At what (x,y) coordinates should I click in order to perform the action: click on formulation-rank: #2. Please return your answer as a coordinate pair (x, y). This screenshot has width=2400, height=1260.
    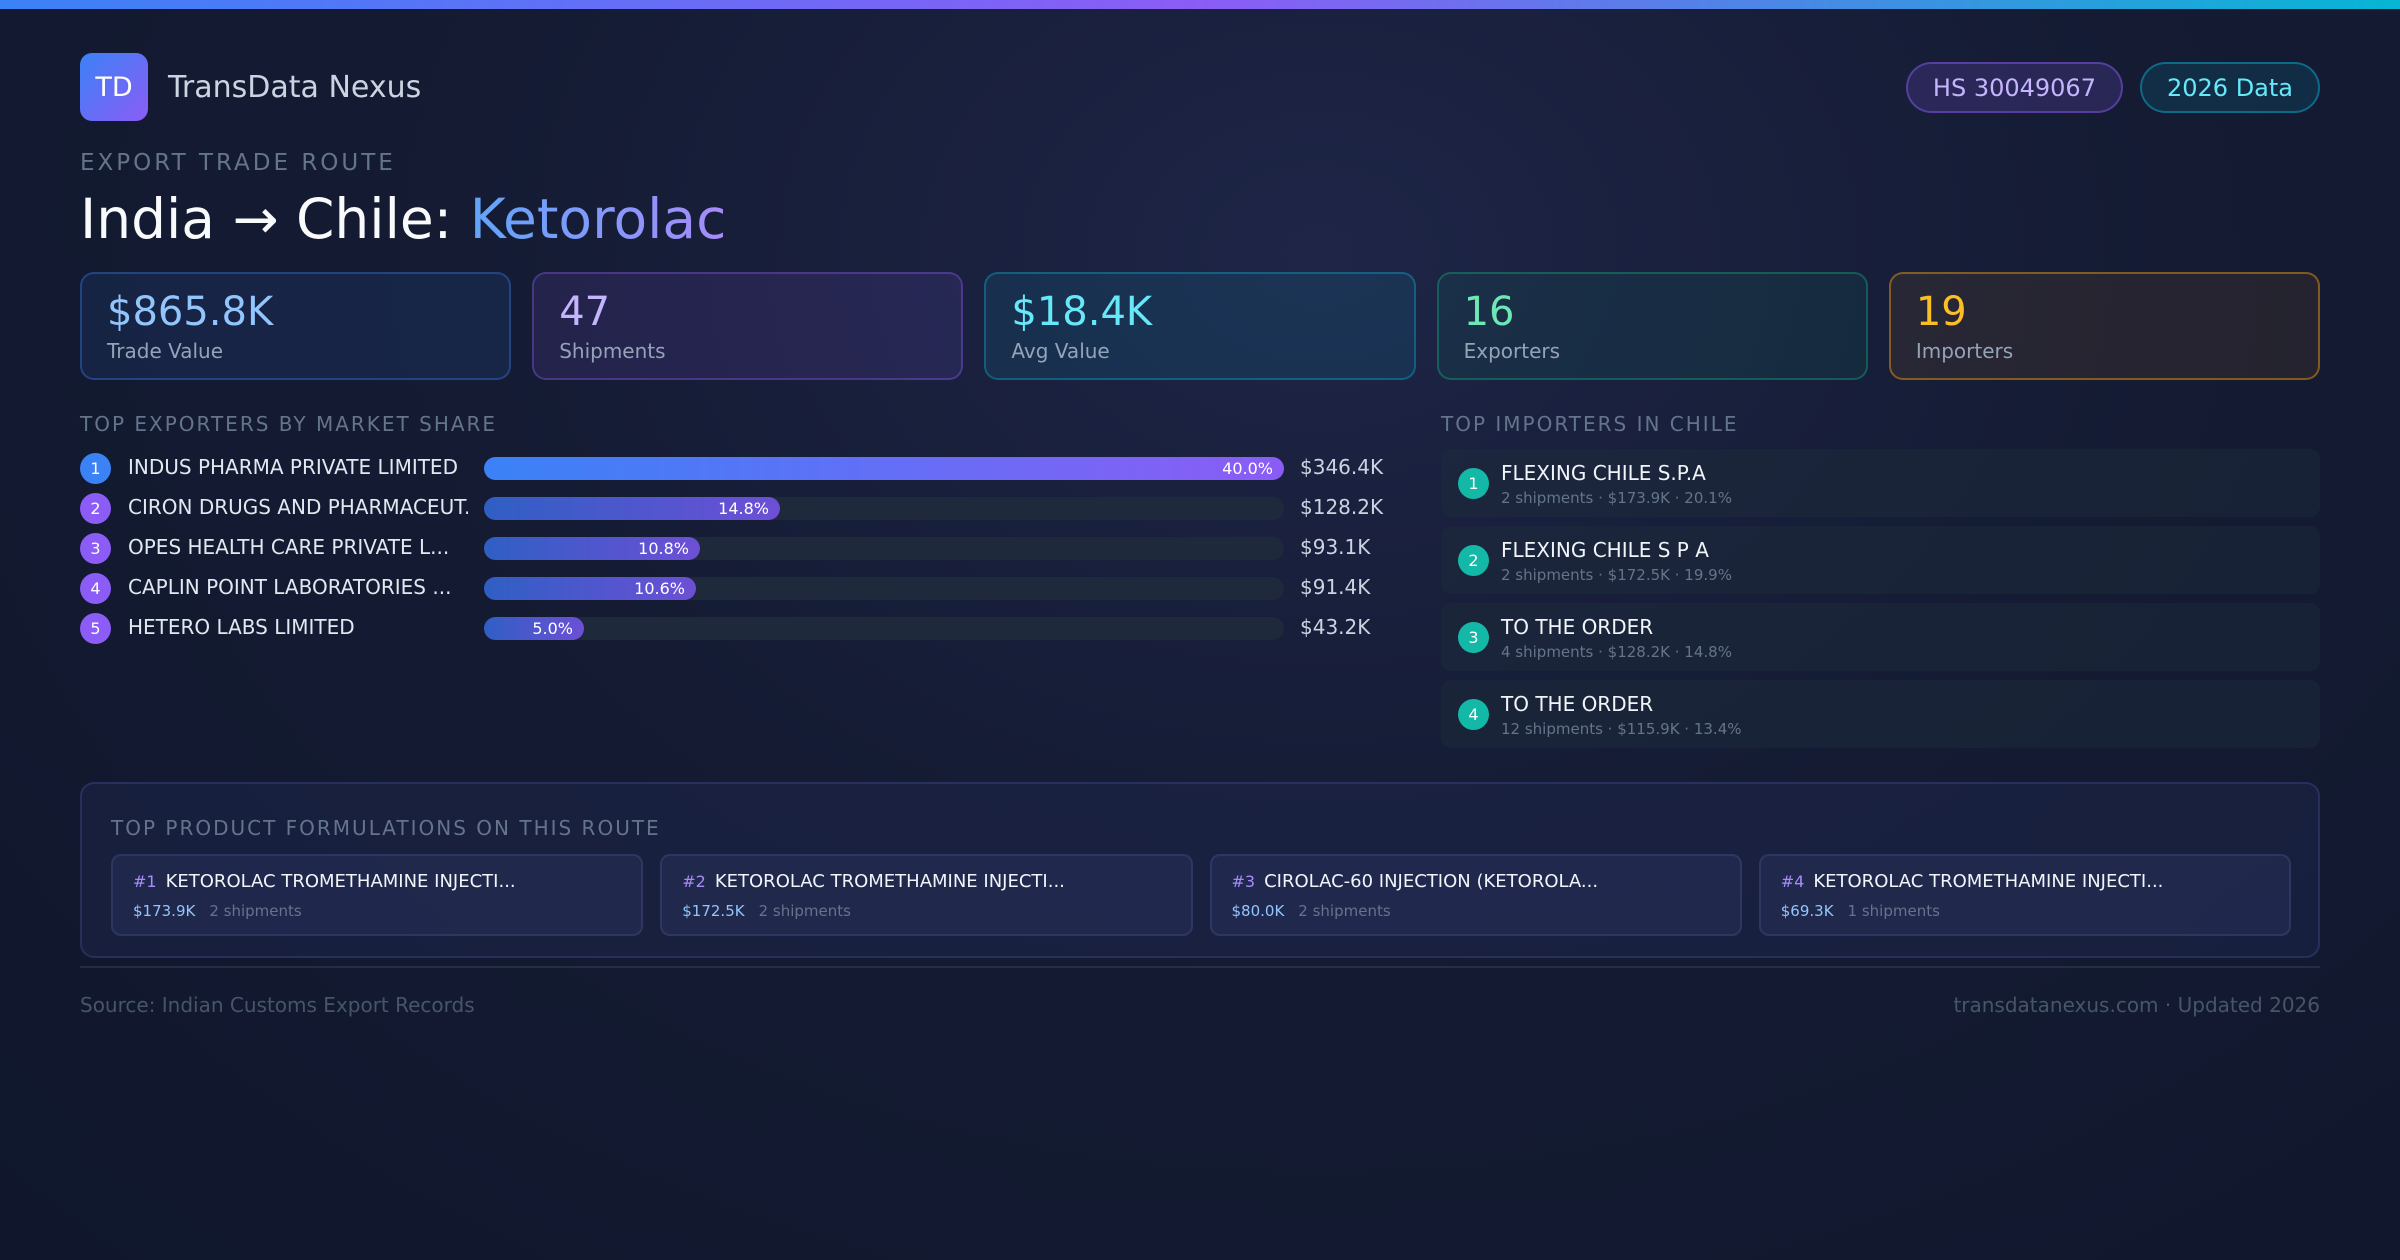
    Looking at the image, I should click on (694, 881).